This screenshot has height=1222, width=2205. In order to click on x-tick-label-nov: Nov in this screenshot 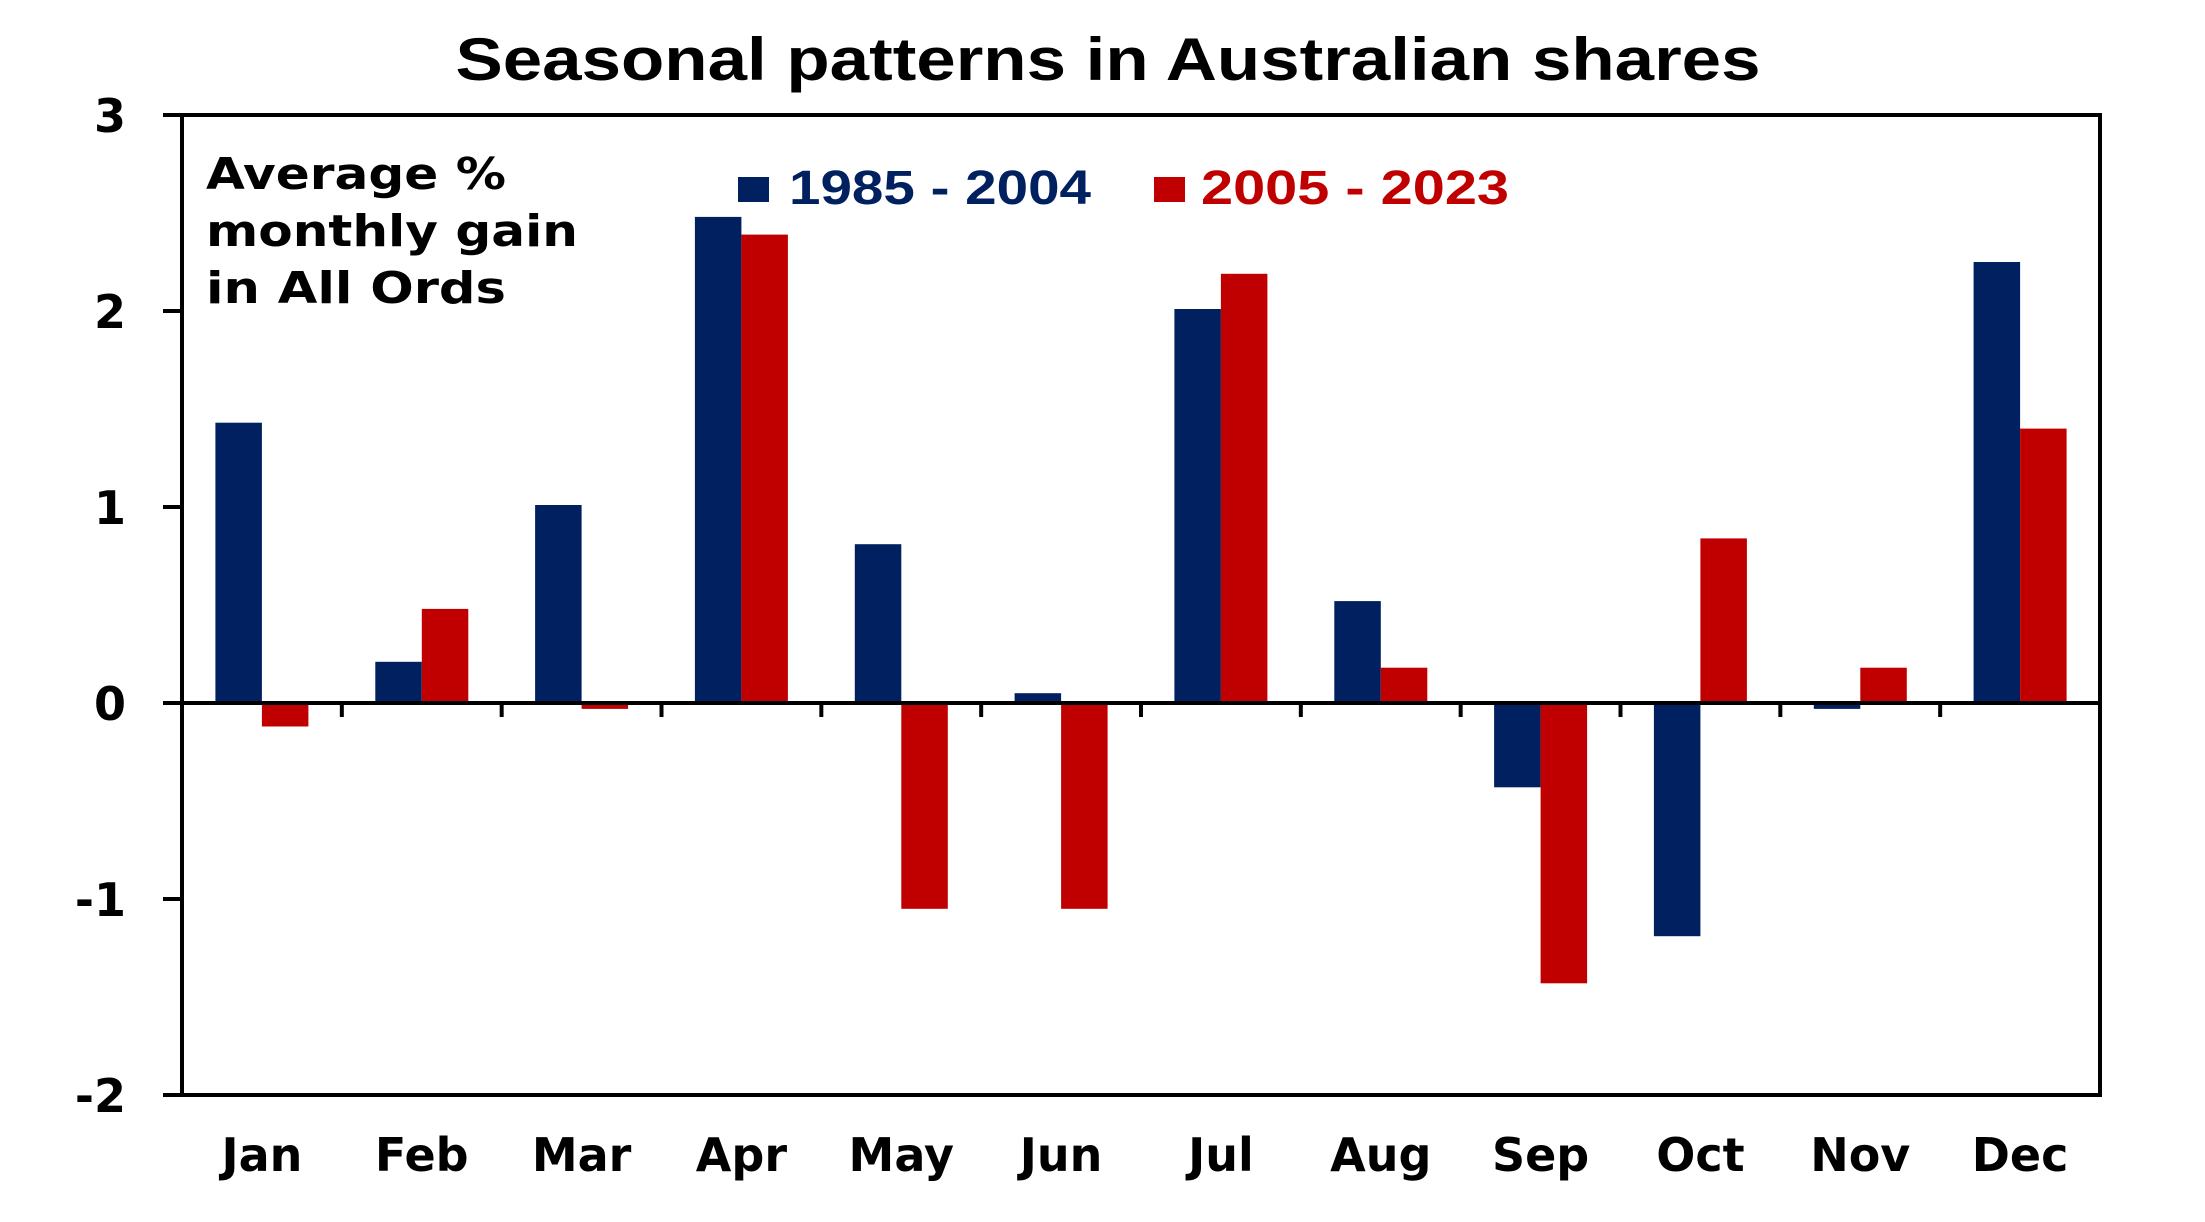, I will do `click(1860, 1155)`.